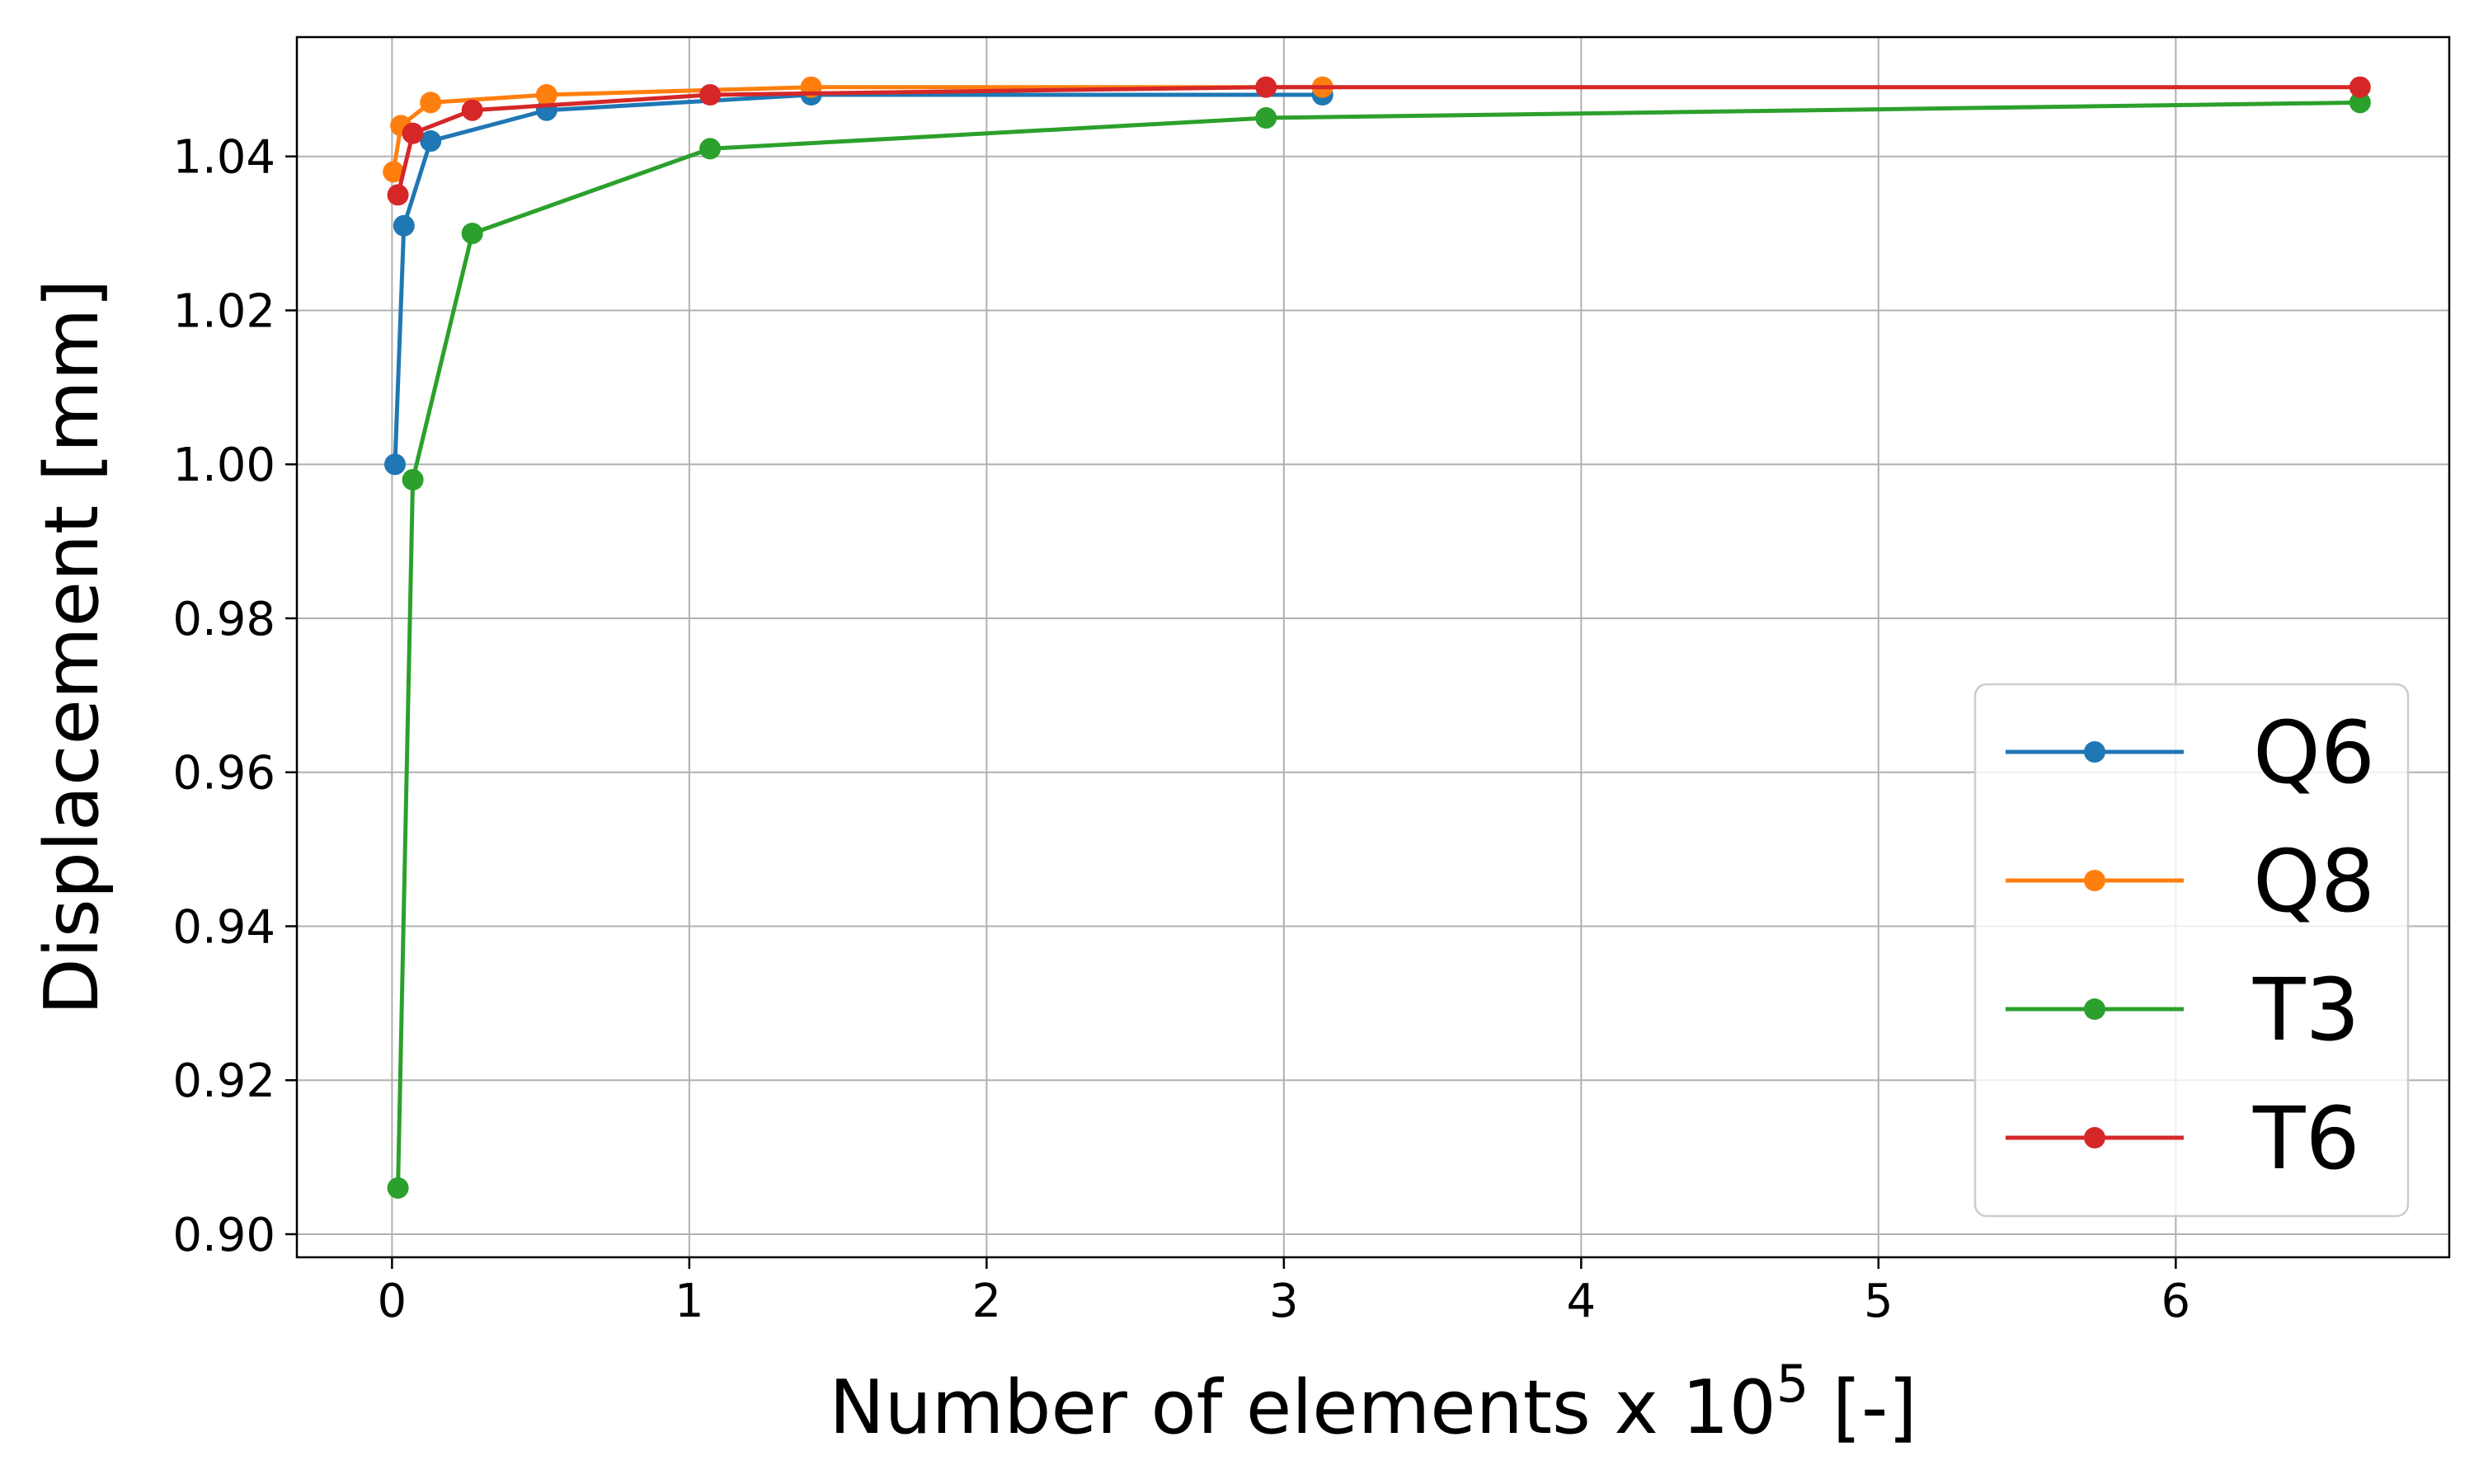  What do you see at coordinates (1582, 1301) in the screenshot?
I see `x-tick-label: 4` at bounding box center [1582, 1301].